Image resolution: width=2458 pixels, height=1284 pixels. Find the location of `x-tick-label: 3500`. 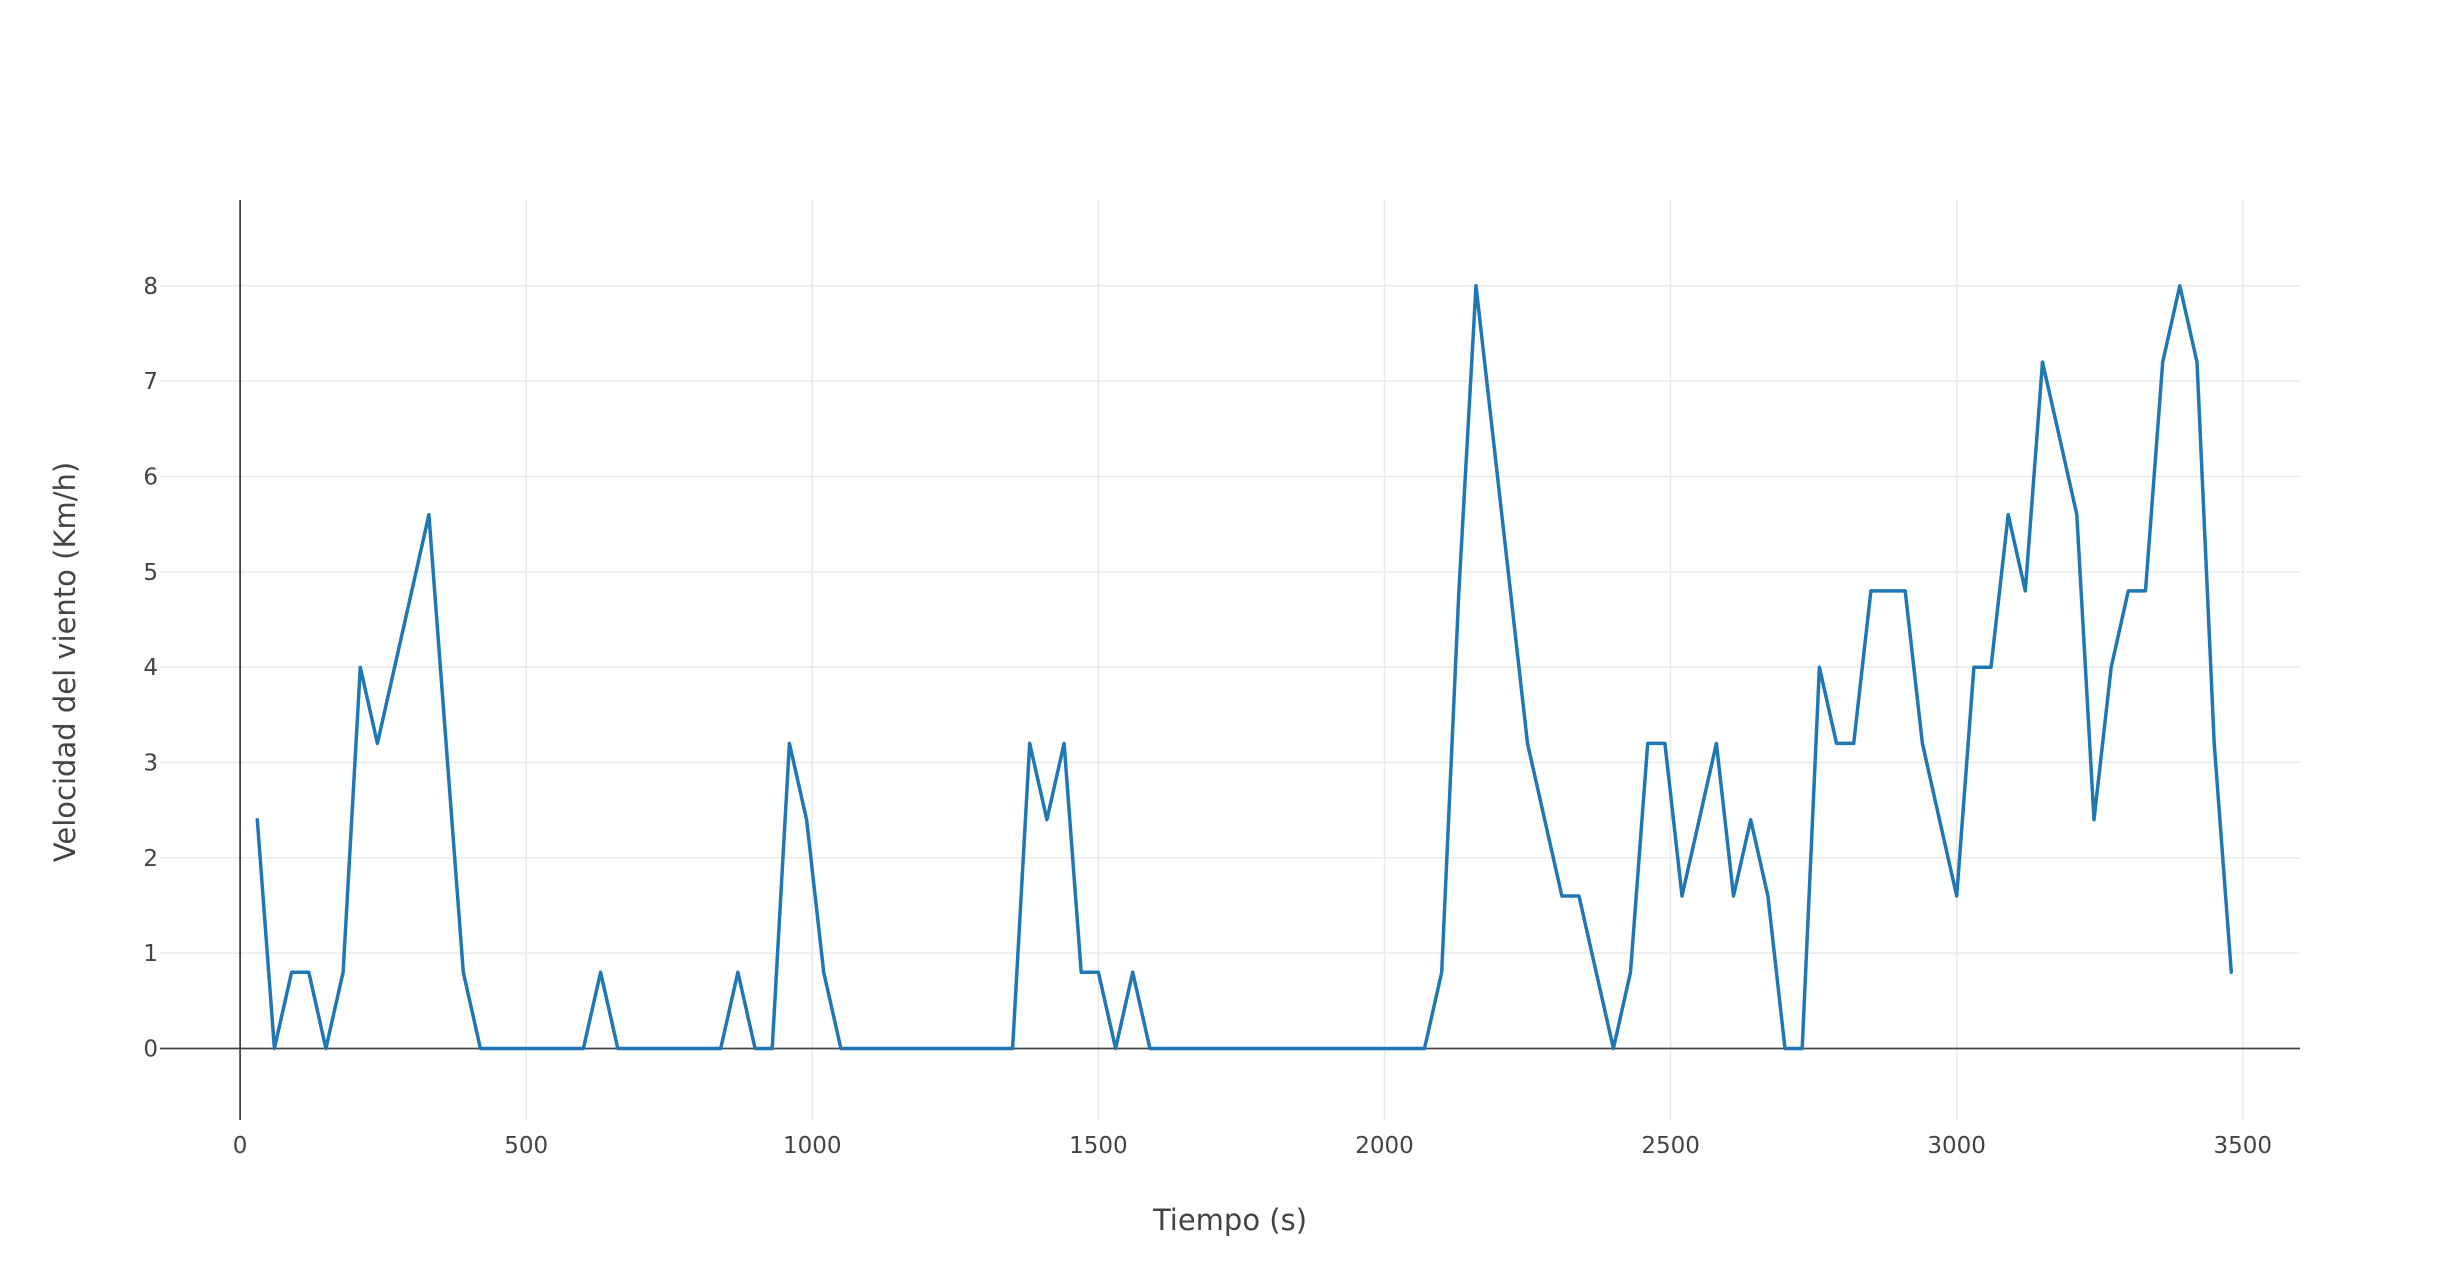

x-tick-label: 3500 is located at coordinates (2243, 1146).